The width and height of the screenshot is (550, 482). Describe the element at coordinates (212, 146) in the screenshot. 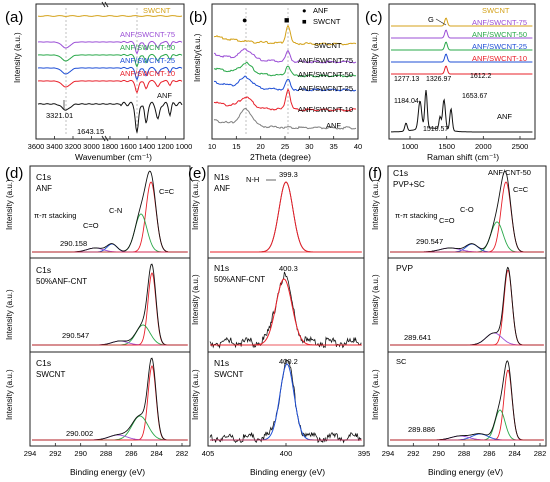

I see `x-tick-label: 10` at that location.